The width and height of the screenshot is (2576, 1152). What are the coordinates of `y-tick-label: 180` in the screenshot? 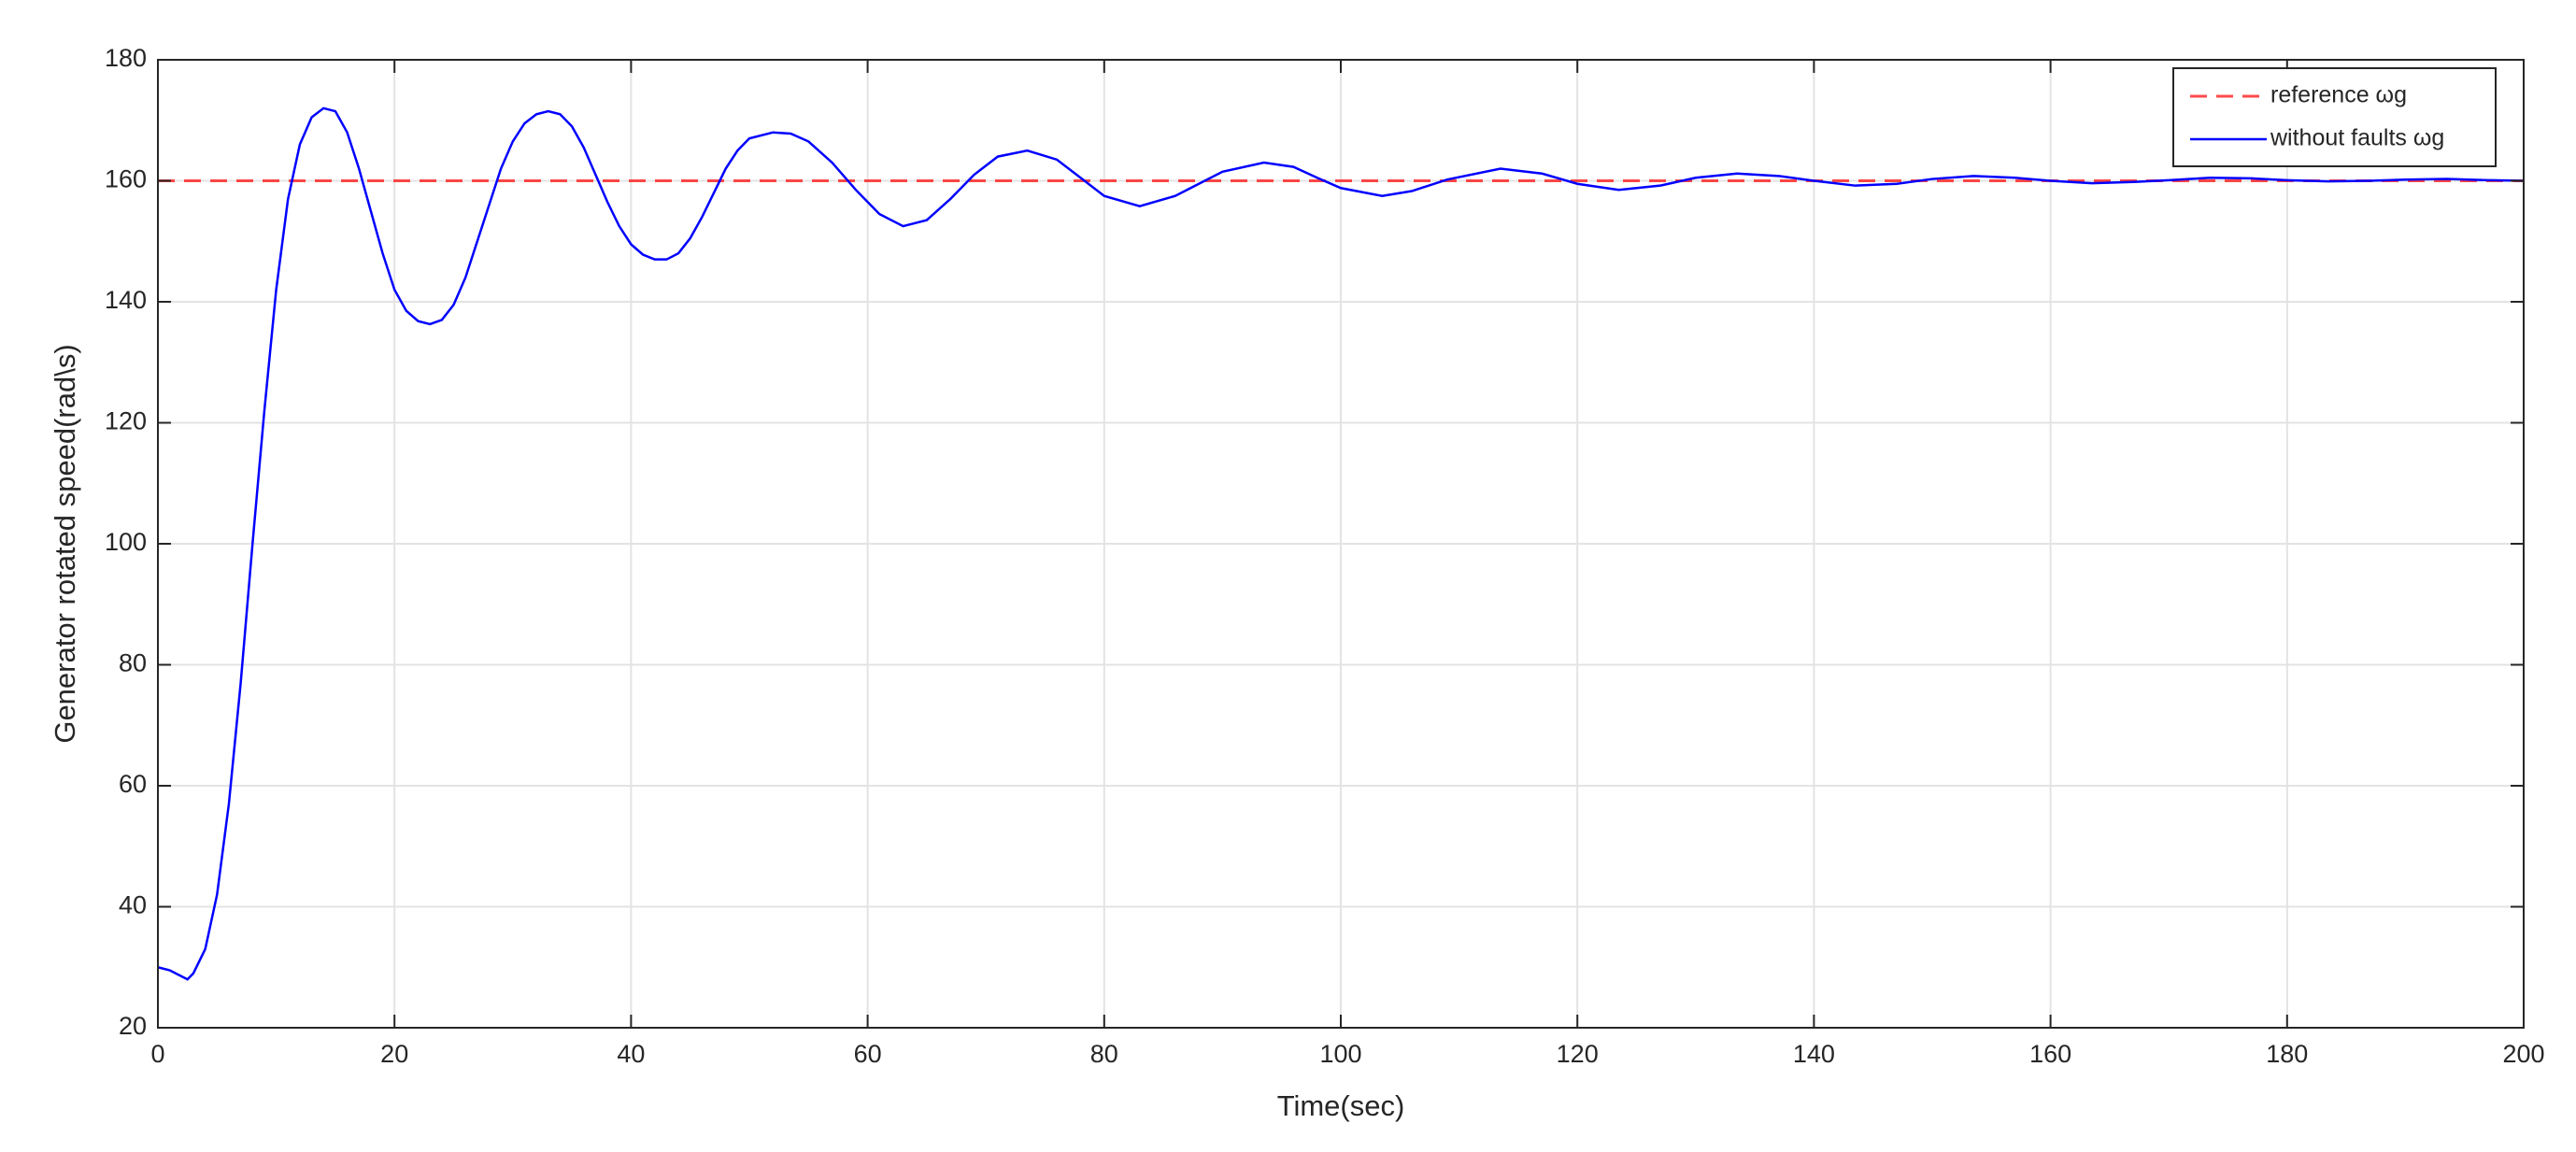 It's located at (126, 58).